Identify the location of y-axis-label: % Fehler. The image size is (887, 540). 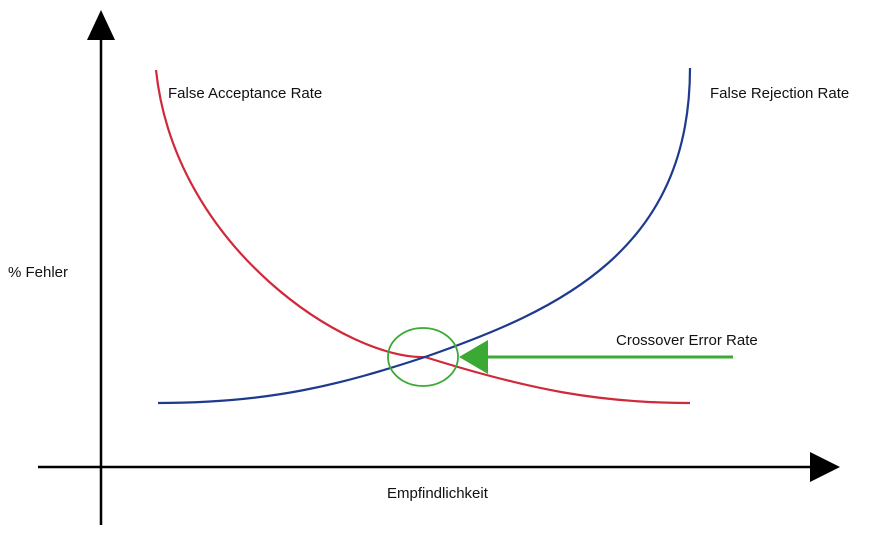
(38, 272).